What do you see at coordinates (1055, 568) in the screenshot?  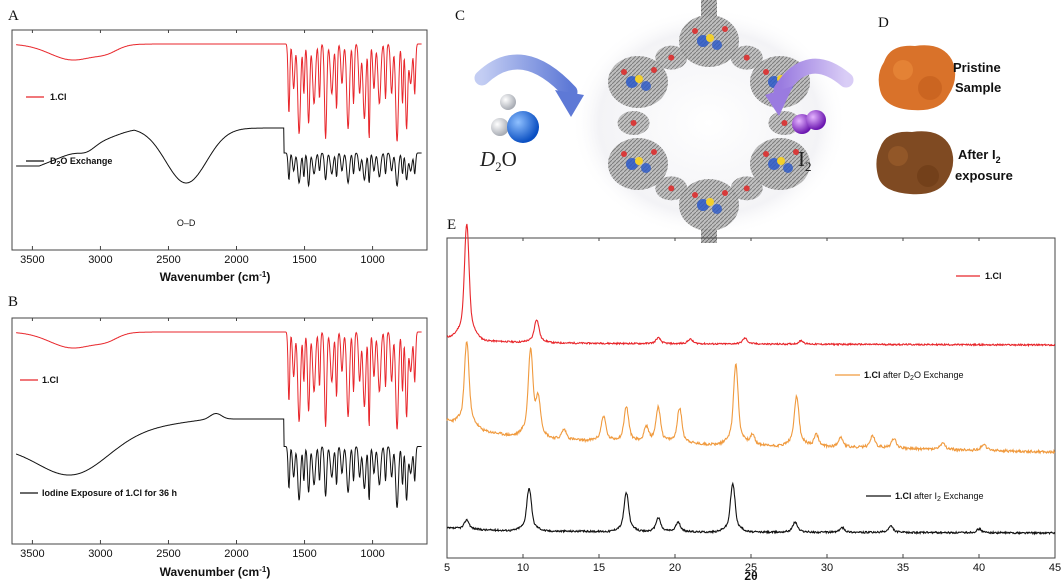 I see `x-tick-label: 45` at bounding box center [1055, 568].